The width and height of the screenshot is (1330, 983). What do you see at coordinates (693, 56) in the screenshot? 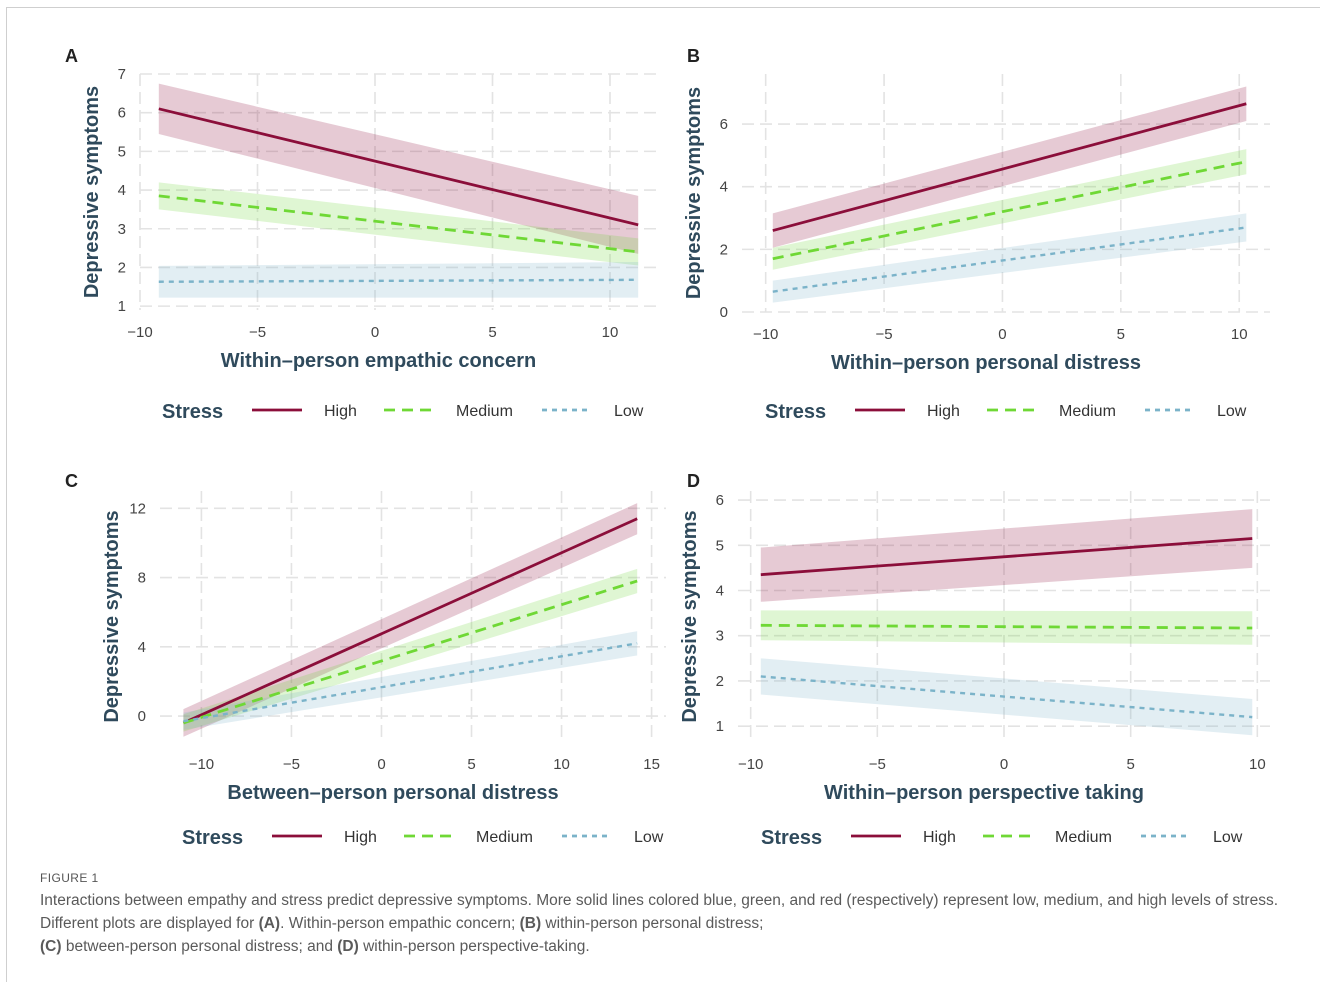
I see `panel-letter: B` at bounding box center [693, 56].